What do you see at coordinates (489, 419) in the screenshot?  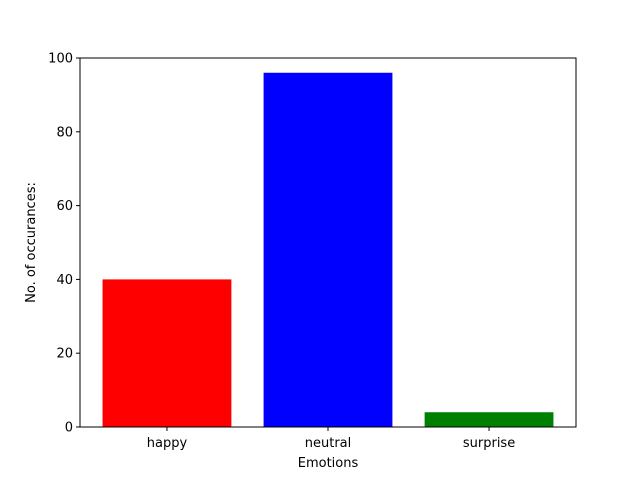 I see `bar-surprise` at bounding box center [489, 419].